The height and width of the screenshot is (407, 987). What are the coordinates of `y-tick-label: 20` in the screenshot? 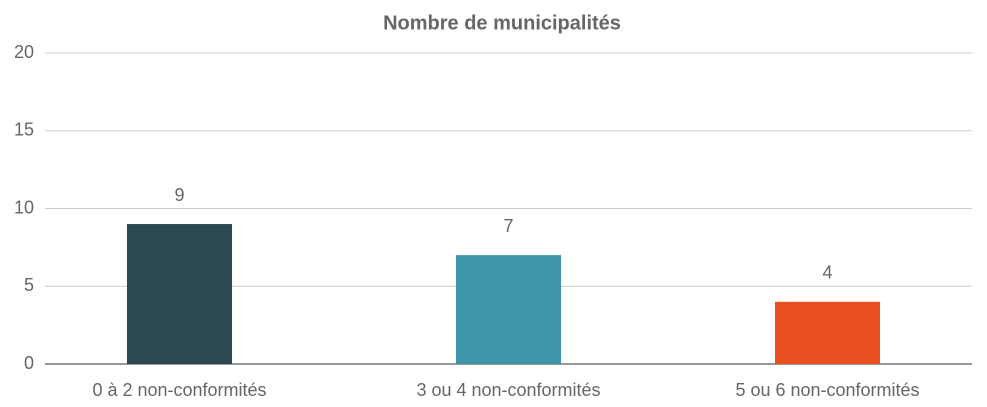 It's located at (24, 52).